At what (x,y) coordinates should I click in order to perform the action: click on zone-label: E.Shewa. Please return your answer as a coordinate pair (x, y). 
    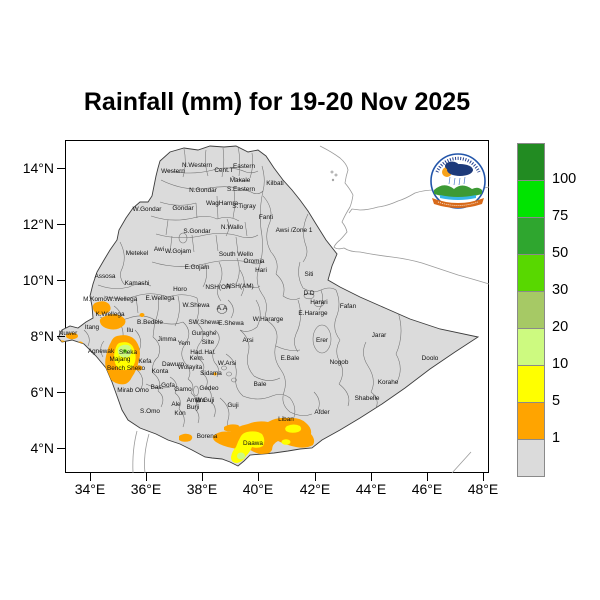
    Looking at the image, I should click on (231, 323).